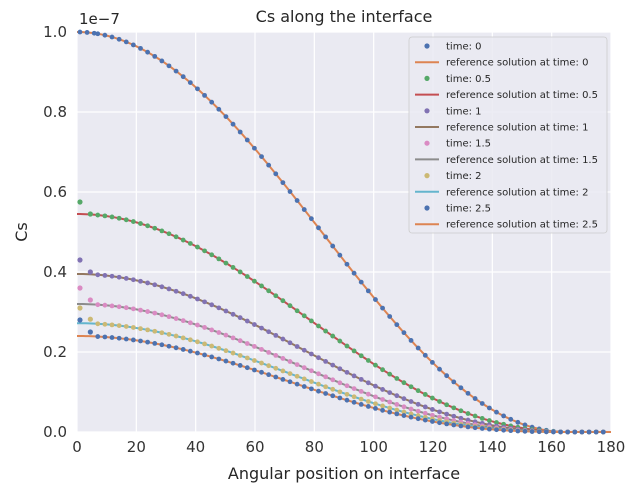  Describe the element at coordinates (55, 32) in the screenshot. I see `y-tick-label: 1.0` at that location.